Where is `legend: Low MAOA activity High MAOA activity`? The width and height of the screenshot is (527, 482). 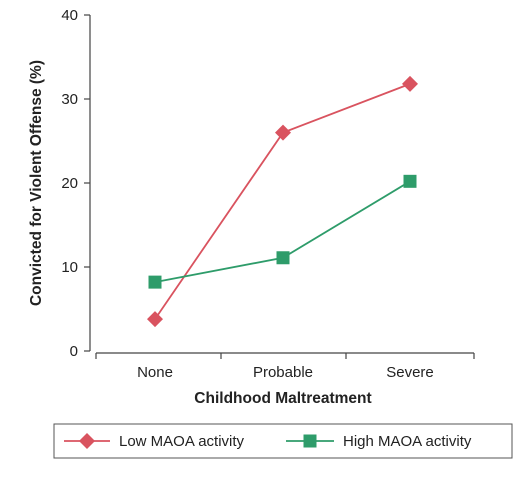
legend: Low MAOA activity High MAOA activity is located at coordinates (283, 441).